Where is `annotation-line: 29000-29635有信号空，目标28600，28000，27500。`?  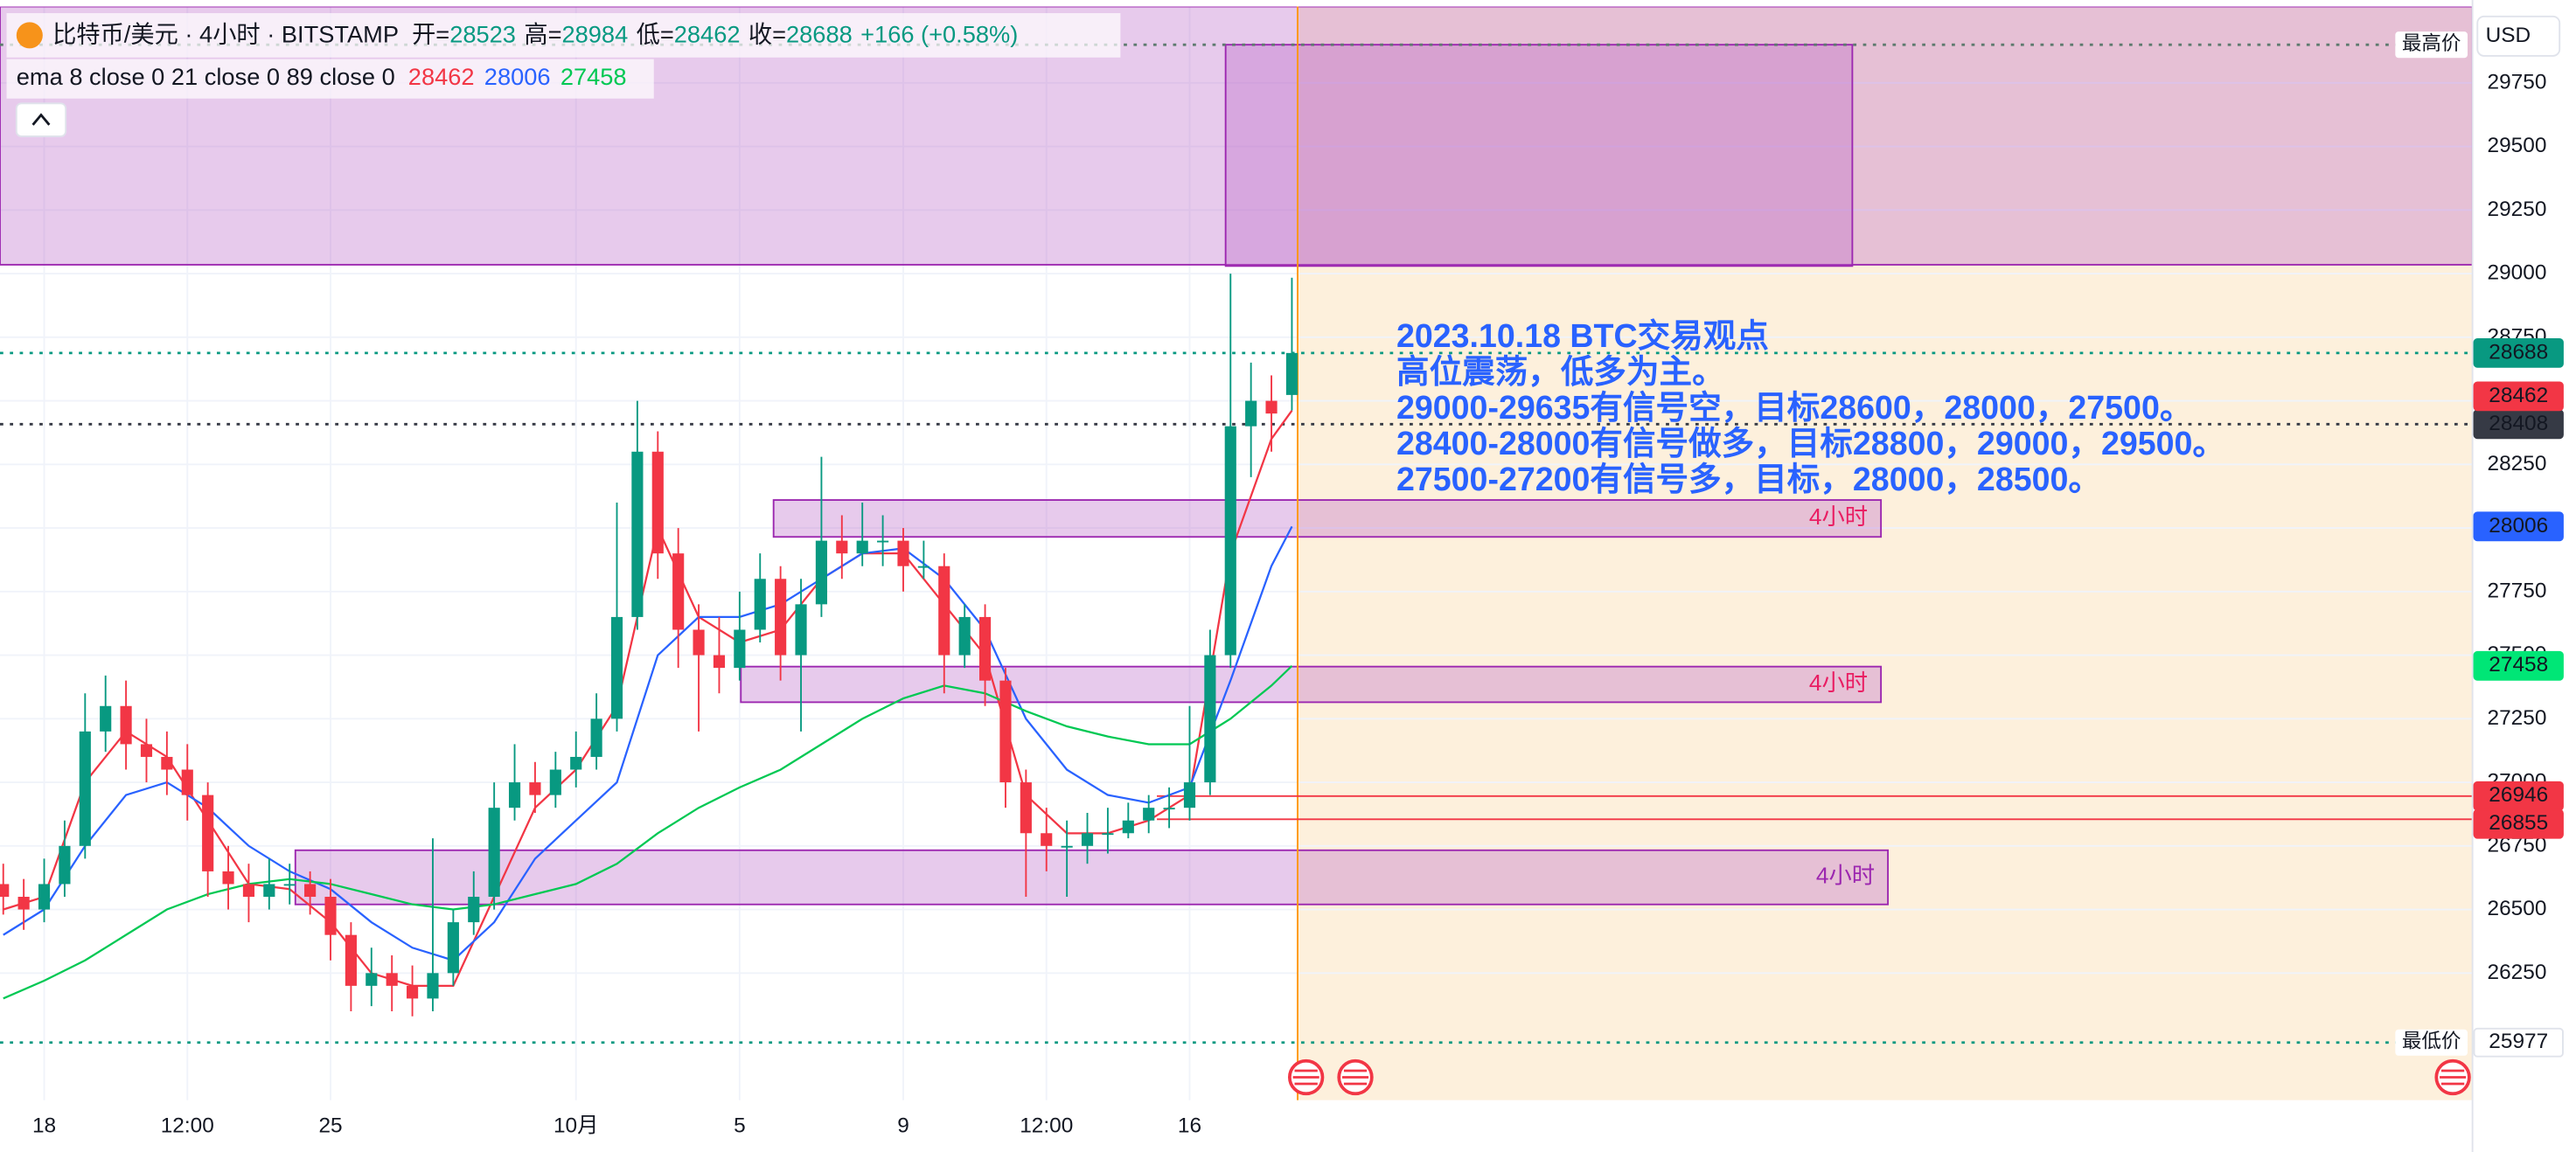
annotation-line: 29000-29635有信号空，目标28600，28000，27500。 is located at coordinates (1794, 408).